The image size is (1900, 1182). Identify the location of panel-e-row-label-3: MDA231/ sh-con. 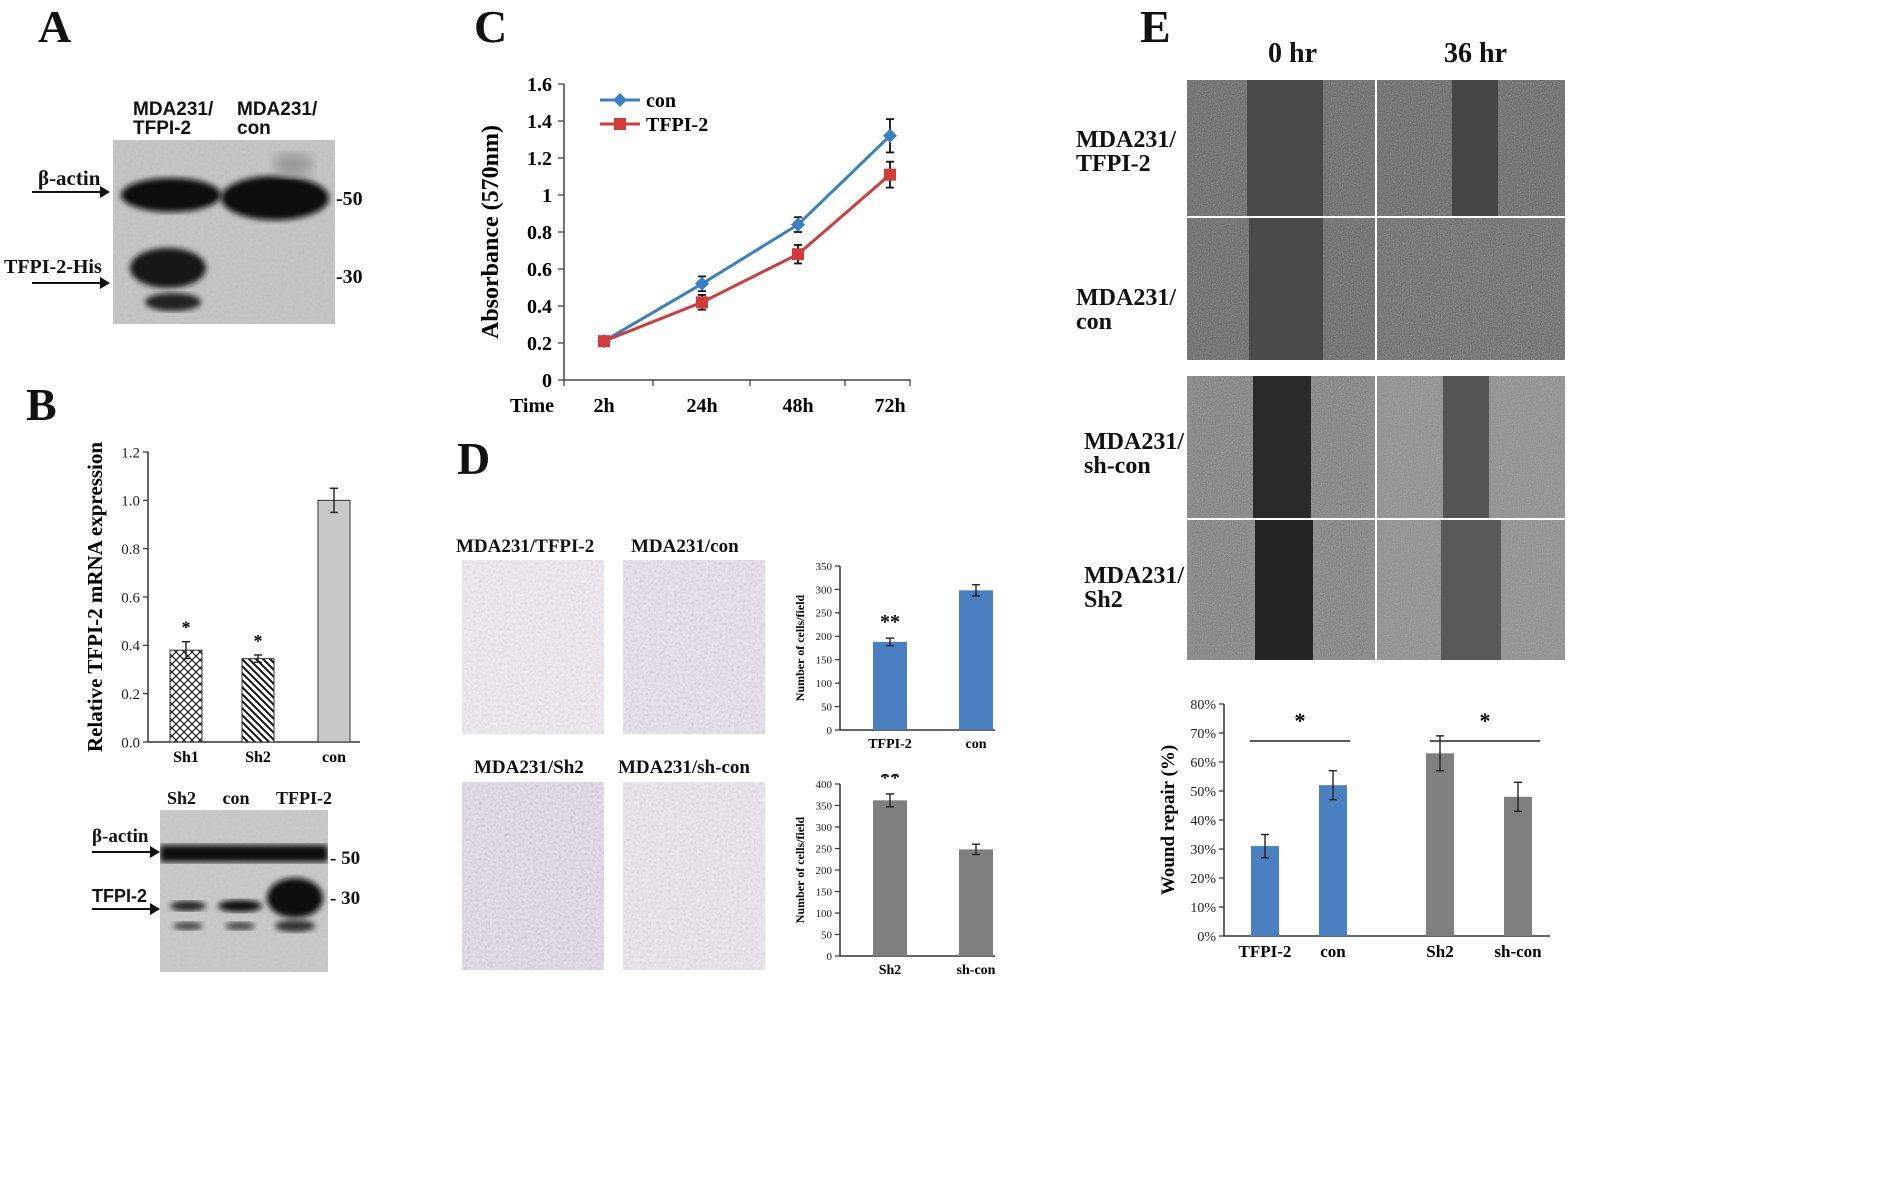
(1134, 454).